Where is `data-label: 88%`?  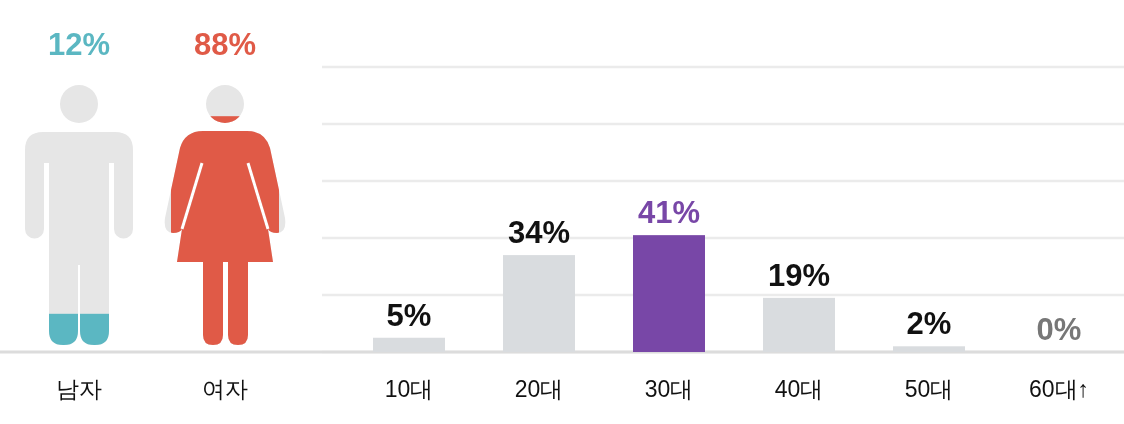 data-label: 88% is located at coordinates (225, 44).